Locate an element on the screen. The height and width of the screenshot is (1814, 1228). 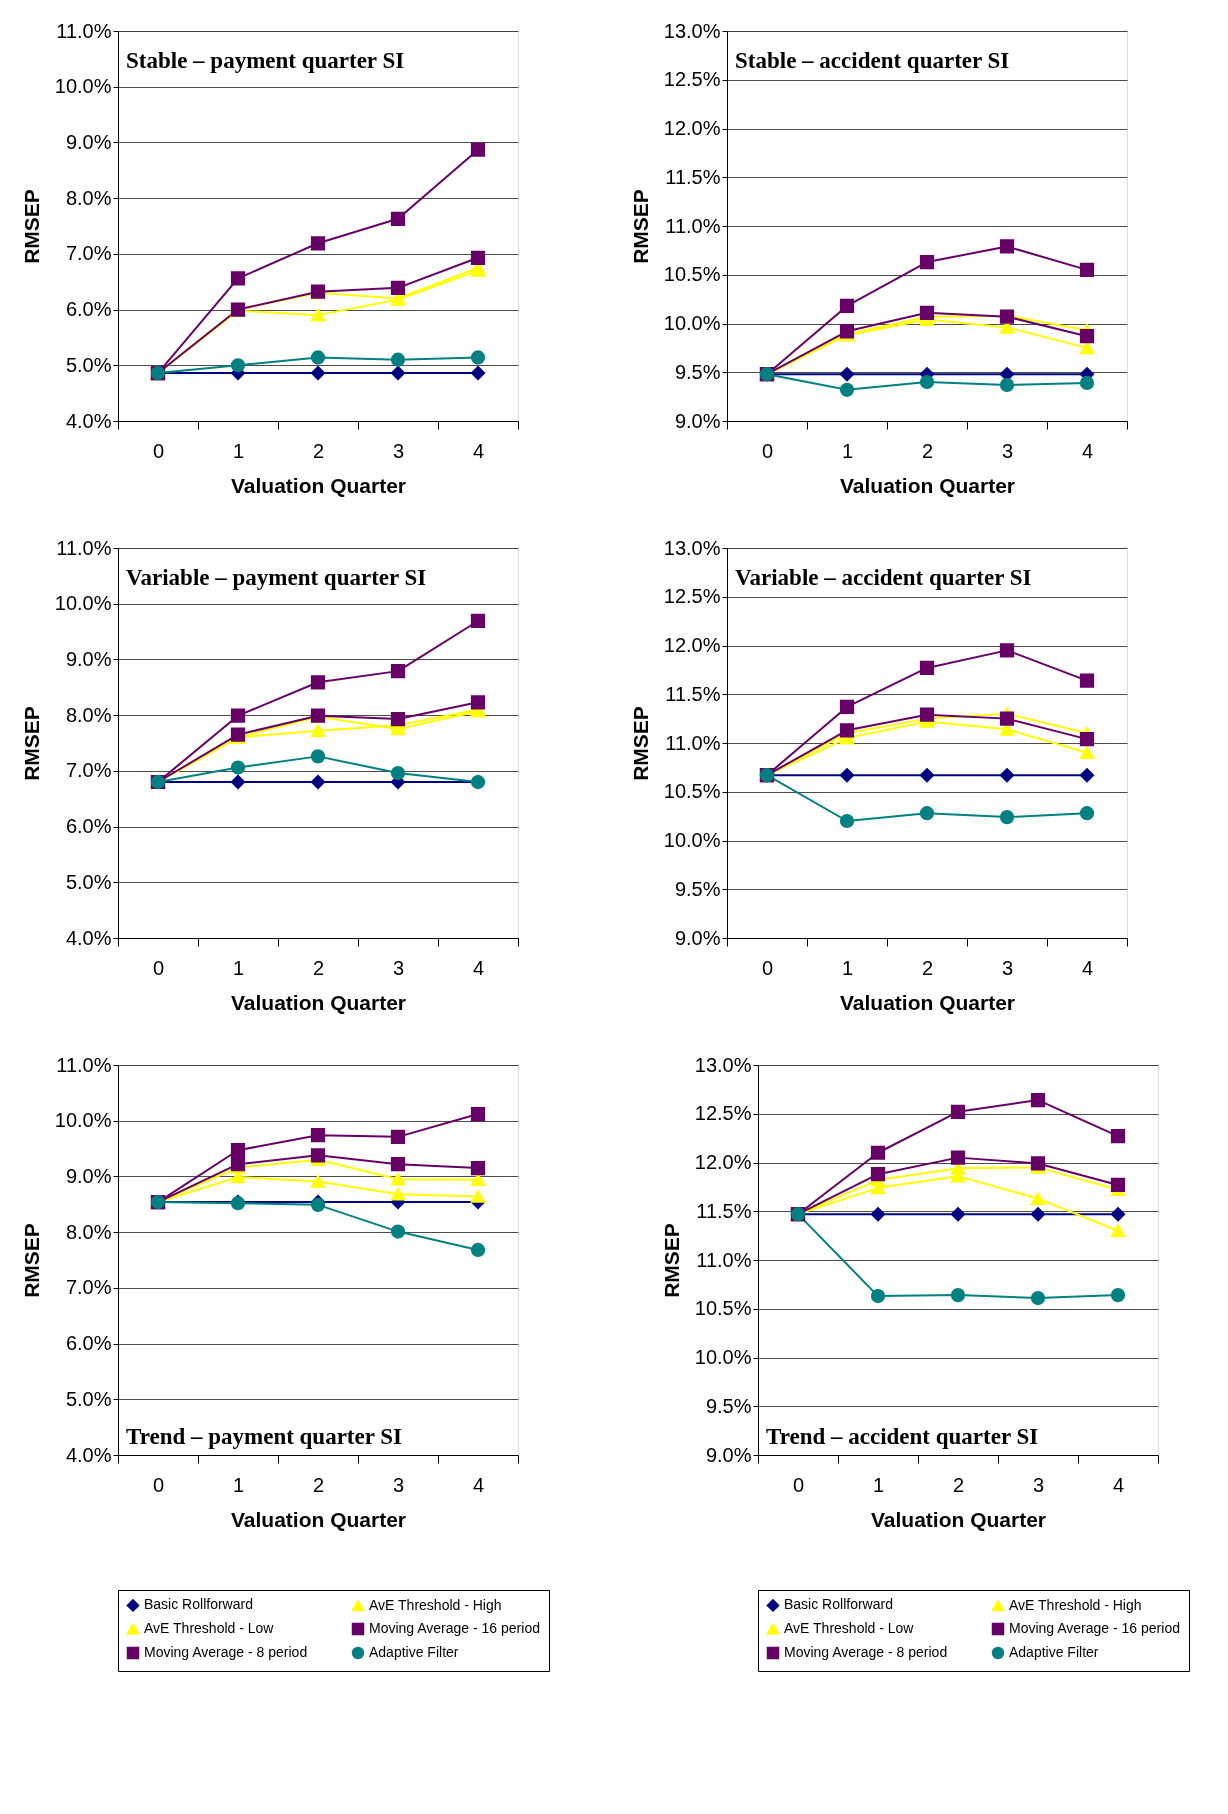
legend-label: Moving Average - 8 period is located at coordinates (866, 1652).